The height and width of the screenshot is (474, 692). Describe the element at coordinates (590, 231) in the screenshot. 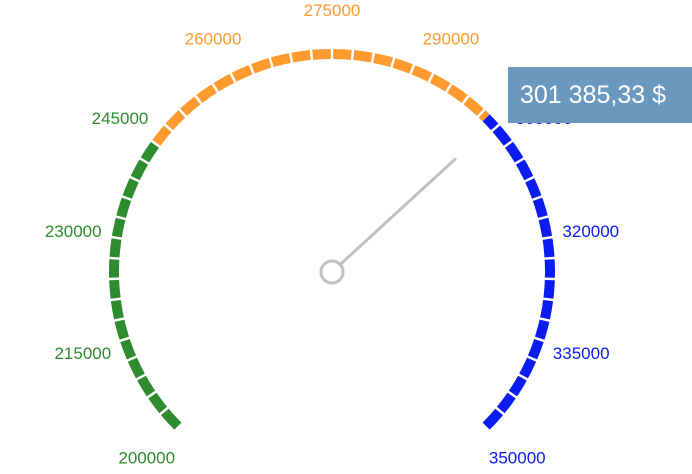

I see `gauge-tick-label: 320000` at that location.